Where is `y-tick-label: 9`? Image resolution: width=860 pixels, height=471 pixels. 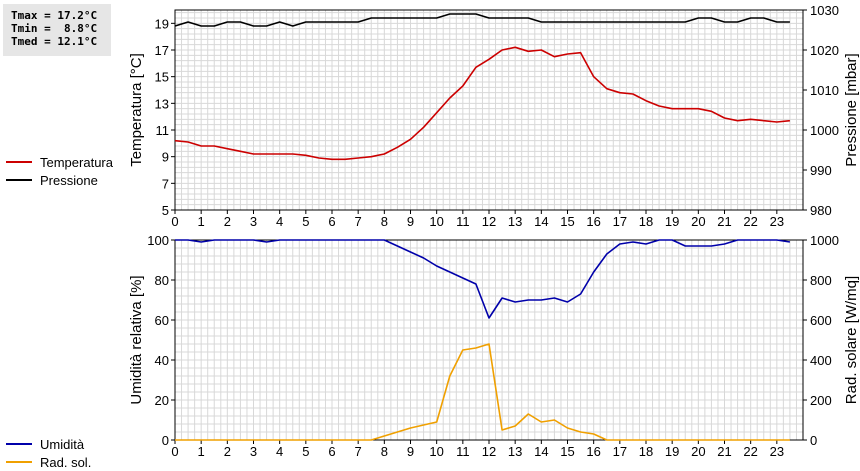 y-tick-label: 9 is located at coordinates (165, 157).